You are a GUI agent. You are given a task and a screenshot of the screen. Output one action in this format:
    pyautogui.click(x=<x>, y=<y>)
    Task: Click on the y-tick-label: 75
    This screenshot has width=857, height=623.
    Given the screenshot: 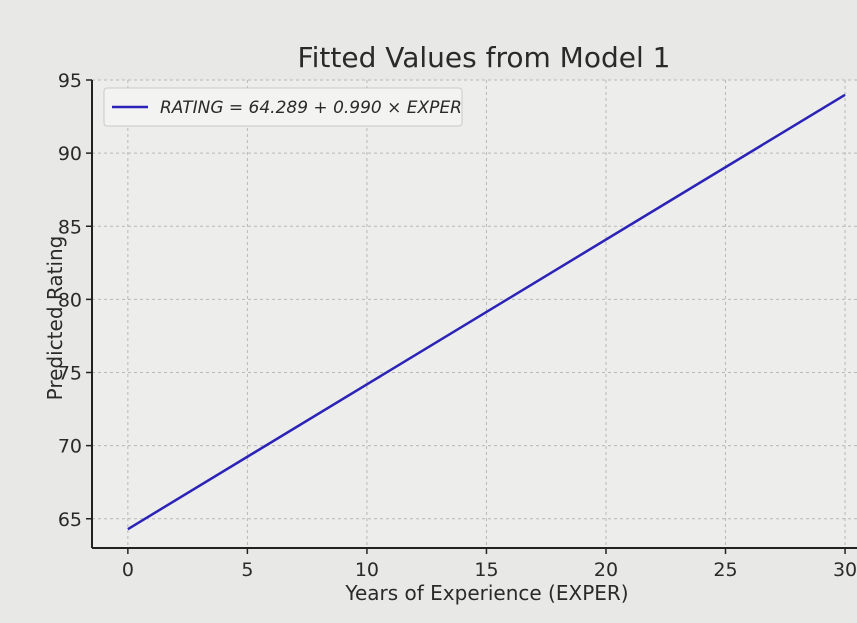 What is the action you would take?
    pyautogui.click(x=70, y=374)
    